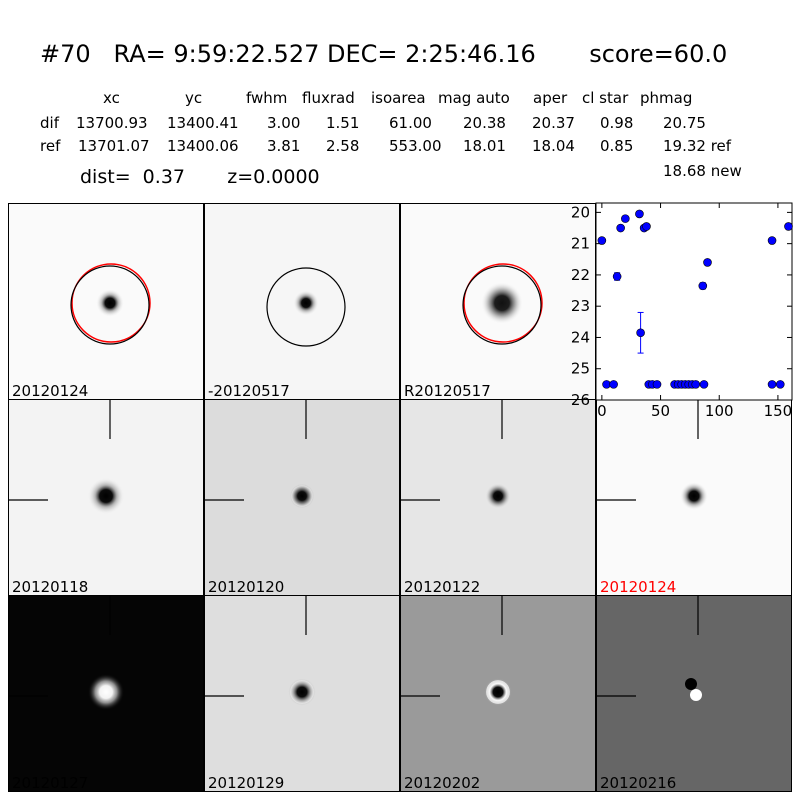  I want to click on x-tick-label: 50, so click(660, 411).